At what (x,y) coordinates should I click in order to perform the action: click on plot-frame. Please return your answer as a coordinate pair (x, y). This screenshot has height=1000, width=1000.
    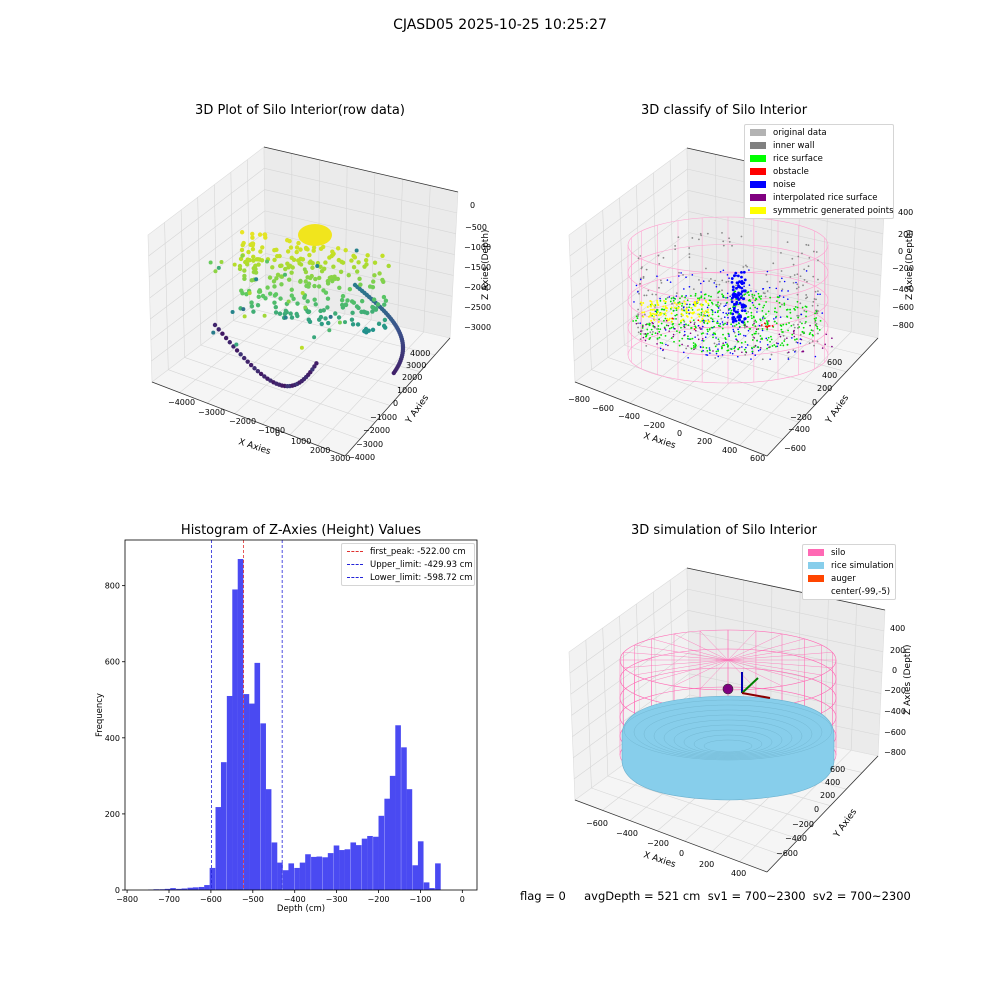
    Looking at the image, I should click on (301, 715).